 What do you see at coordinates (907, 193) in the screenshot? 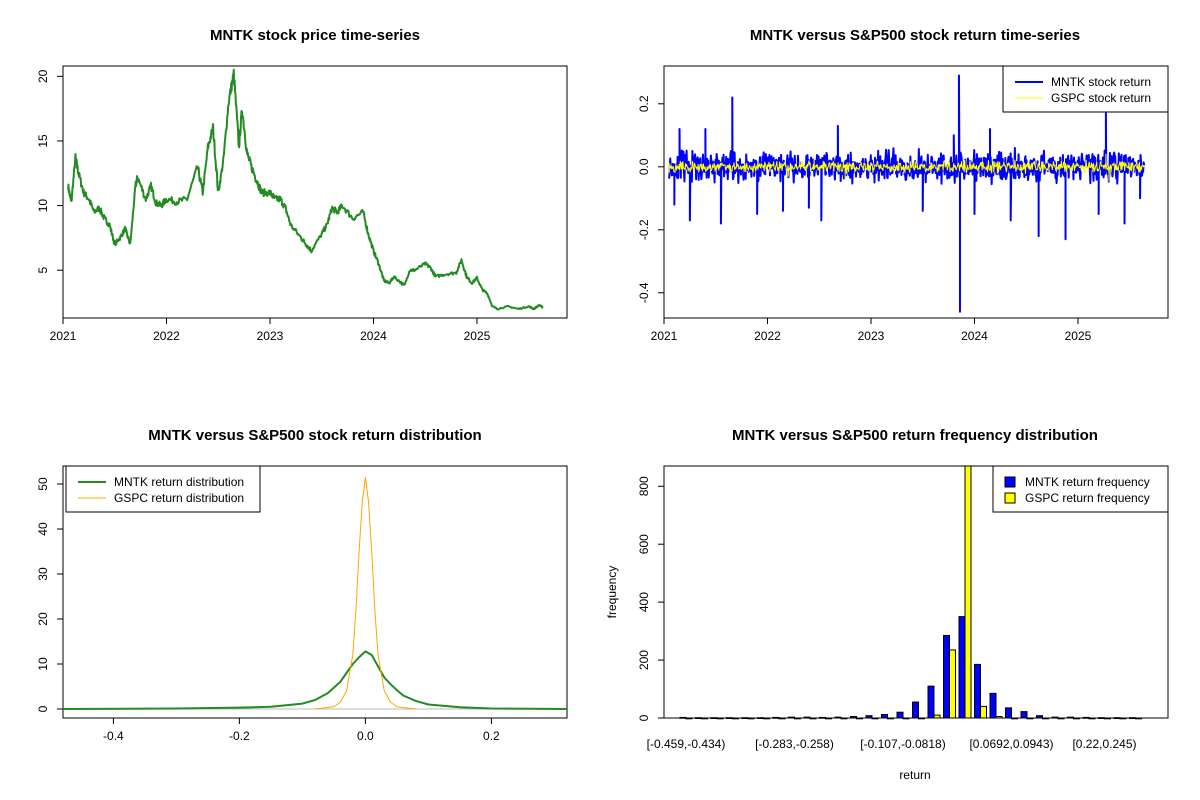
I see `mntk-return-line` at bounding box center [907, 193].